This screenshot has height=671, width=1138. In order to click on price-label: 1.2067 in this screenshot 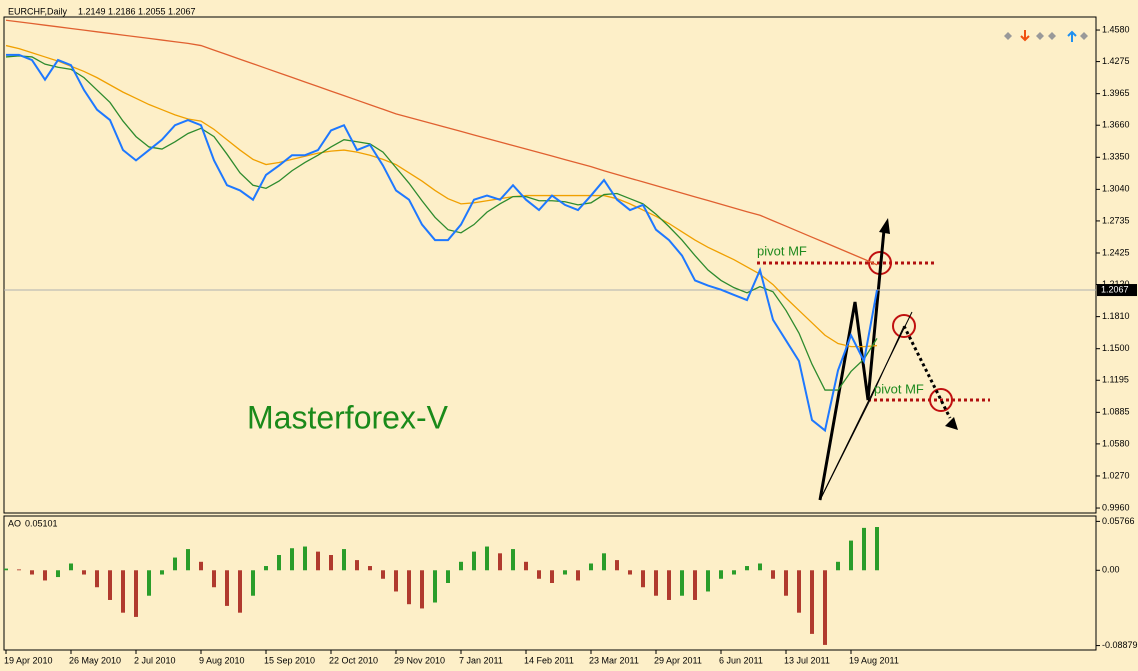, I will do `click(1115, 289)`.